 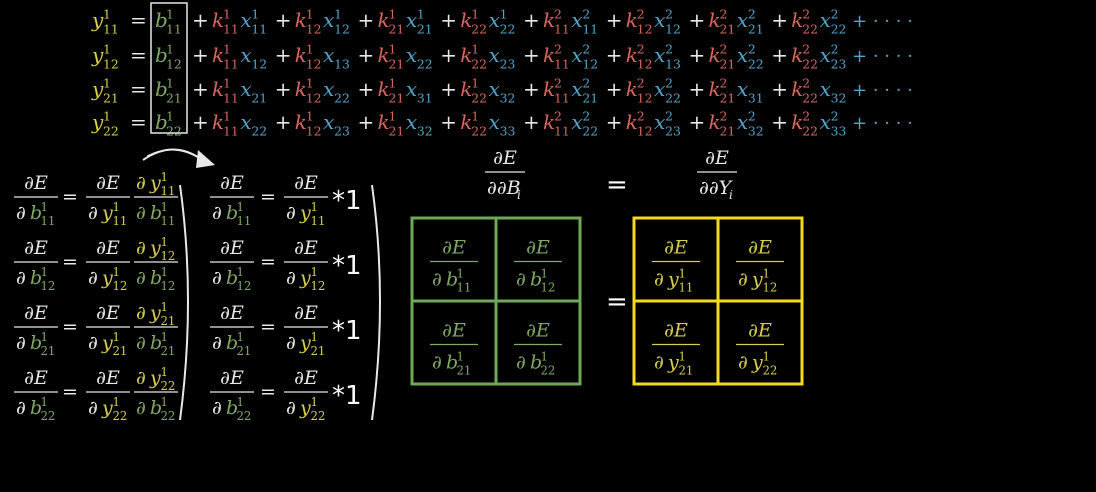 I want to click on dE-dy-fraction-denominator: y 121, so click(x=312, y=344).